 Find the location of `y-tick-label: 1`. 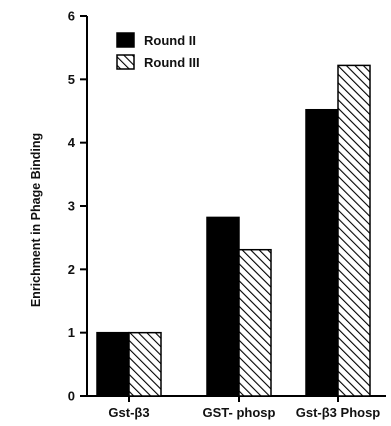

y-tick-label: 1 is located at coordinates (71, 332).